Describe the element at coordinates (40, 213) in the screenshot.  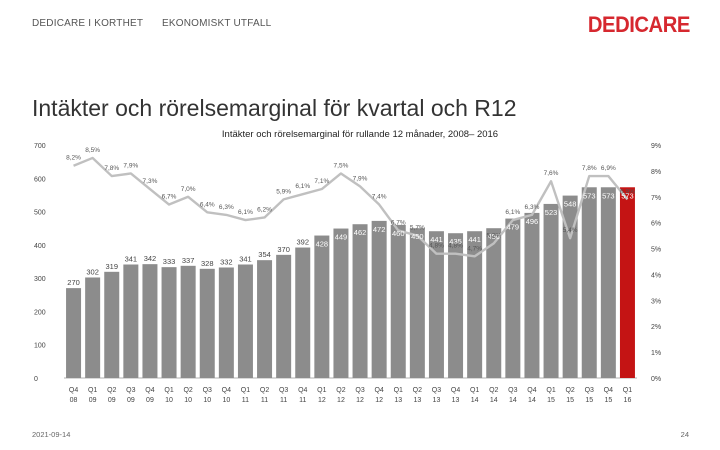
I see `left-axis-tick: 500` at that location.